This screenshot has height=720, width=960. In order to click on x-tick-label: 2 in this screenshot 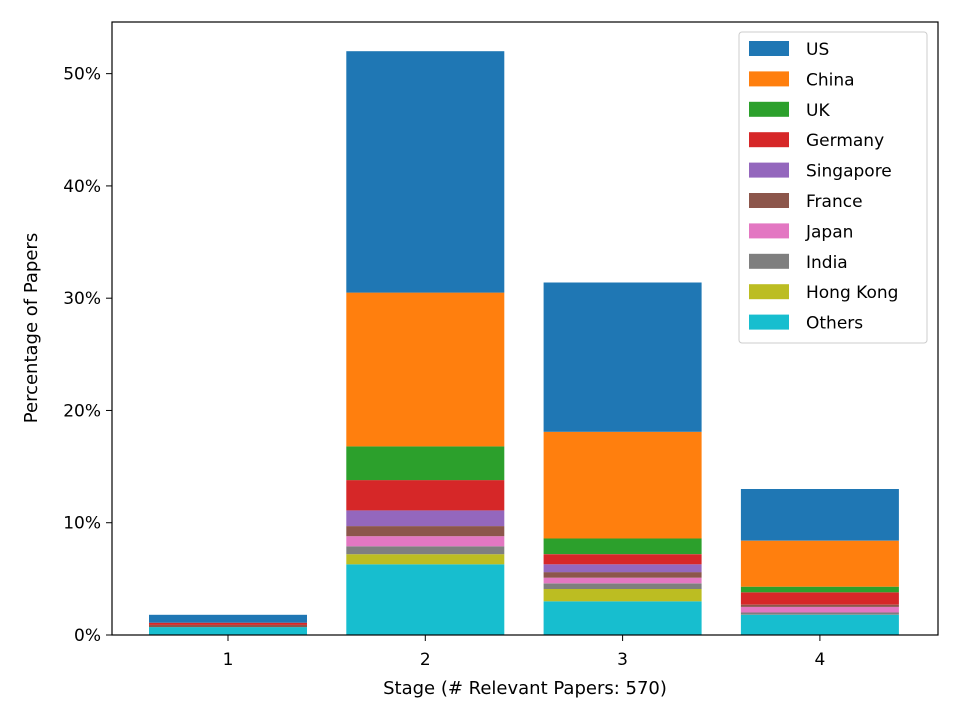, I will do `click(425, 660)`.